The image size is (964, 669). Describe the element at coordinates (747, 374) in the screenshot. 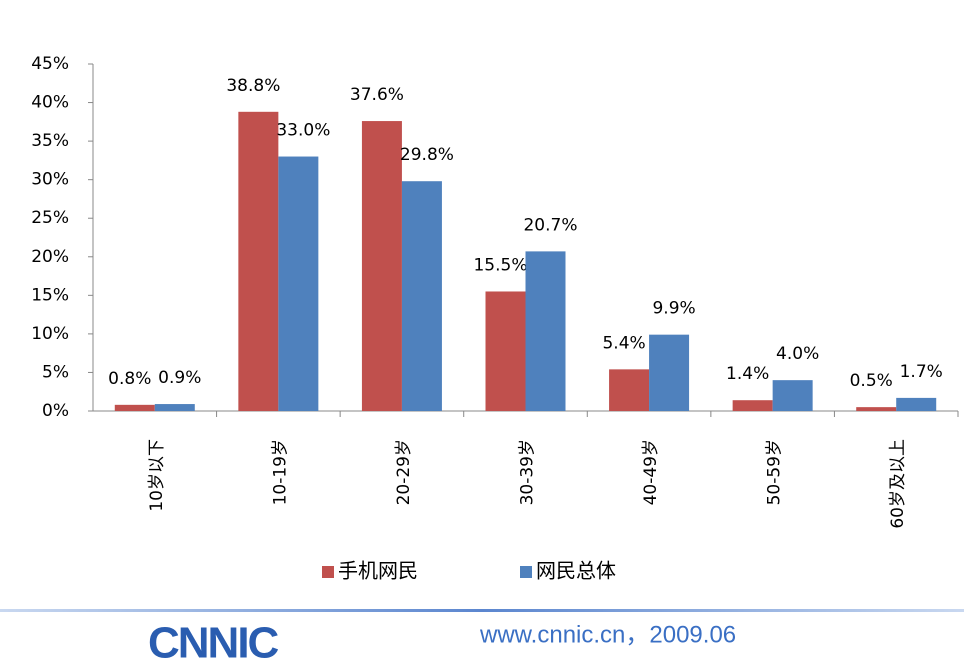

I see `value-label: 1.4%` at that location.